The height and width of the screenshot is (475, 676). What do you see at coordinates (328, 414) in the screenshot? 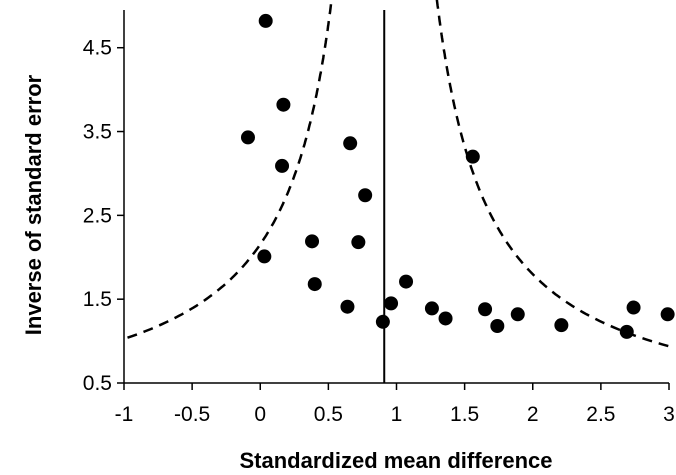
I see `x-tick-label: 0.5` at bounding box center [328, 414].